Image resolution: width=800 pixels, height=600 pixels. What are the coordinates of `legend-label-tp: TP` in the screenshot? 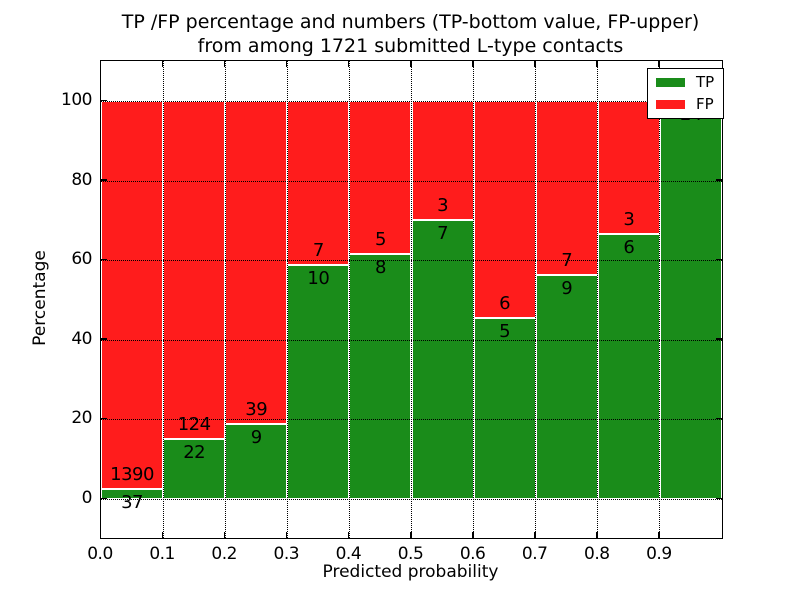 It's located at (705, 82).